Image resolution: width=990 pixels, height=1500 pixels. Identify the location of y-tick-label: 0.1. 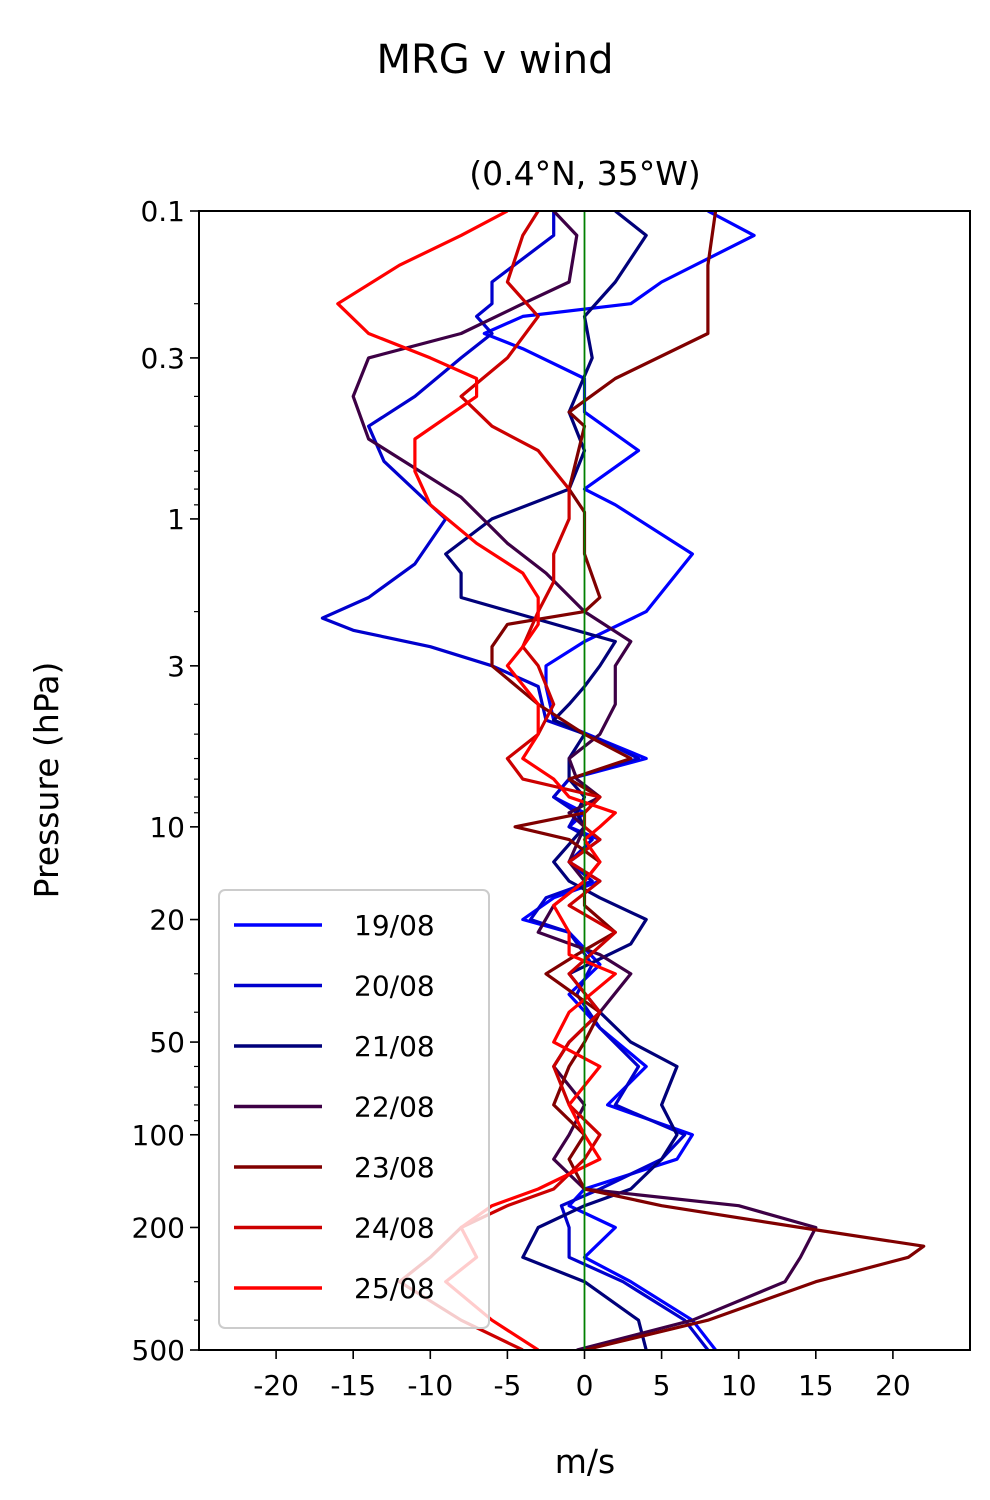
(162, 211).